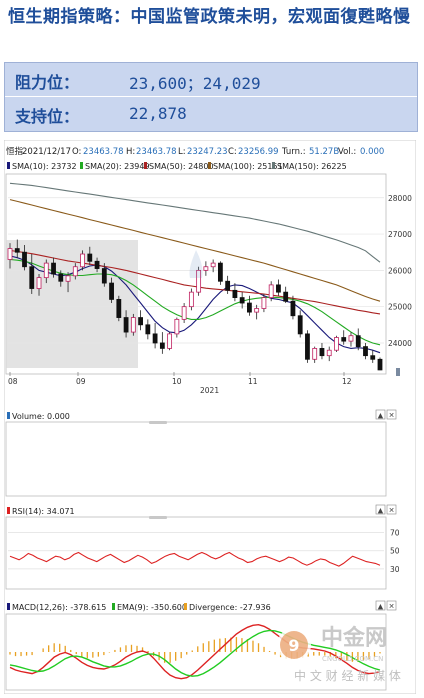 The width and height of the screenshot is (424, 698). I want to click on levels-divider, so click(211, 96).